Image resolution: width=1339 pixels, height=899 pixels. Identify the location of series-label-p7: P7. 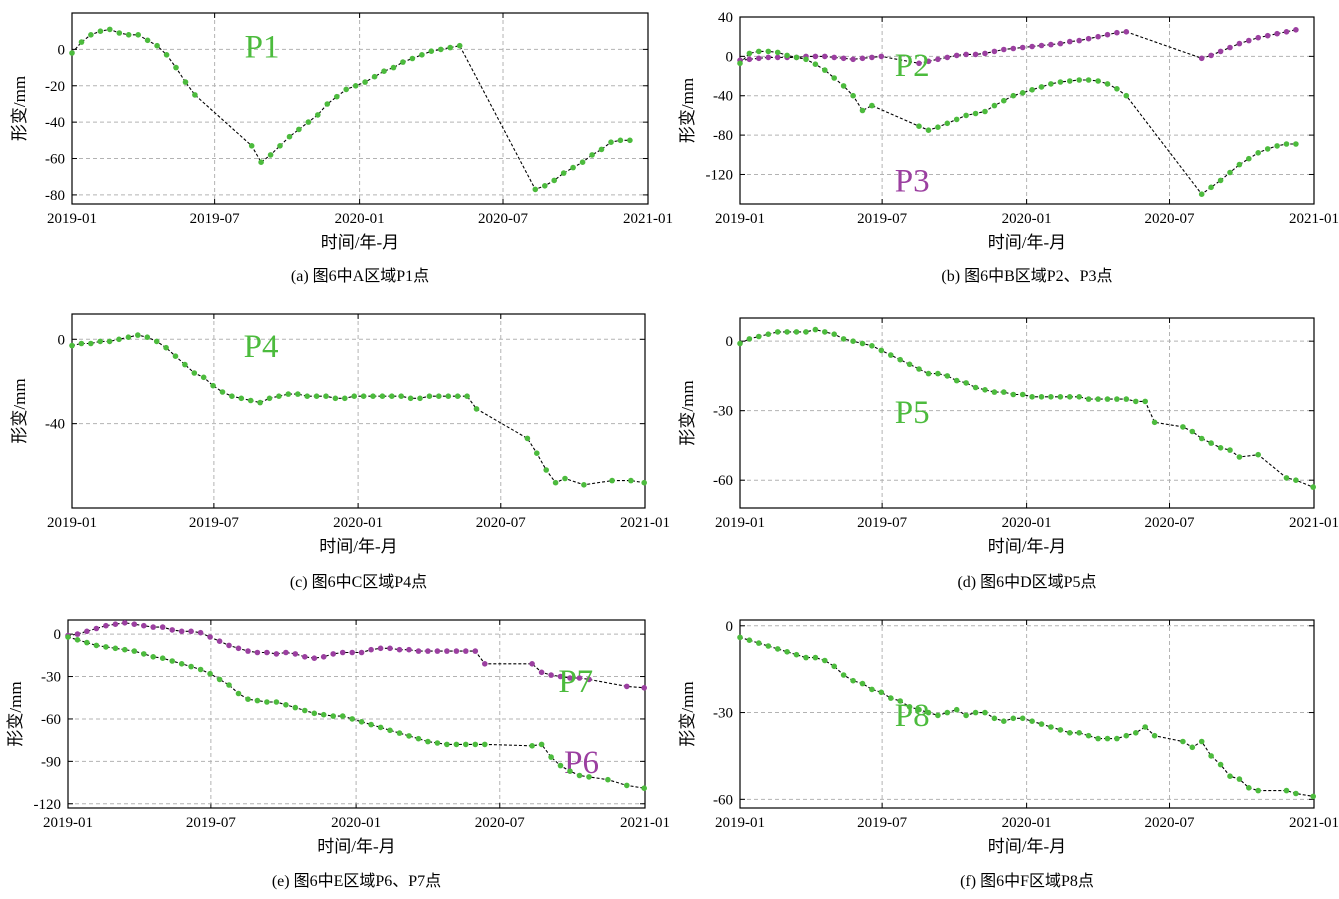
(575, 682).